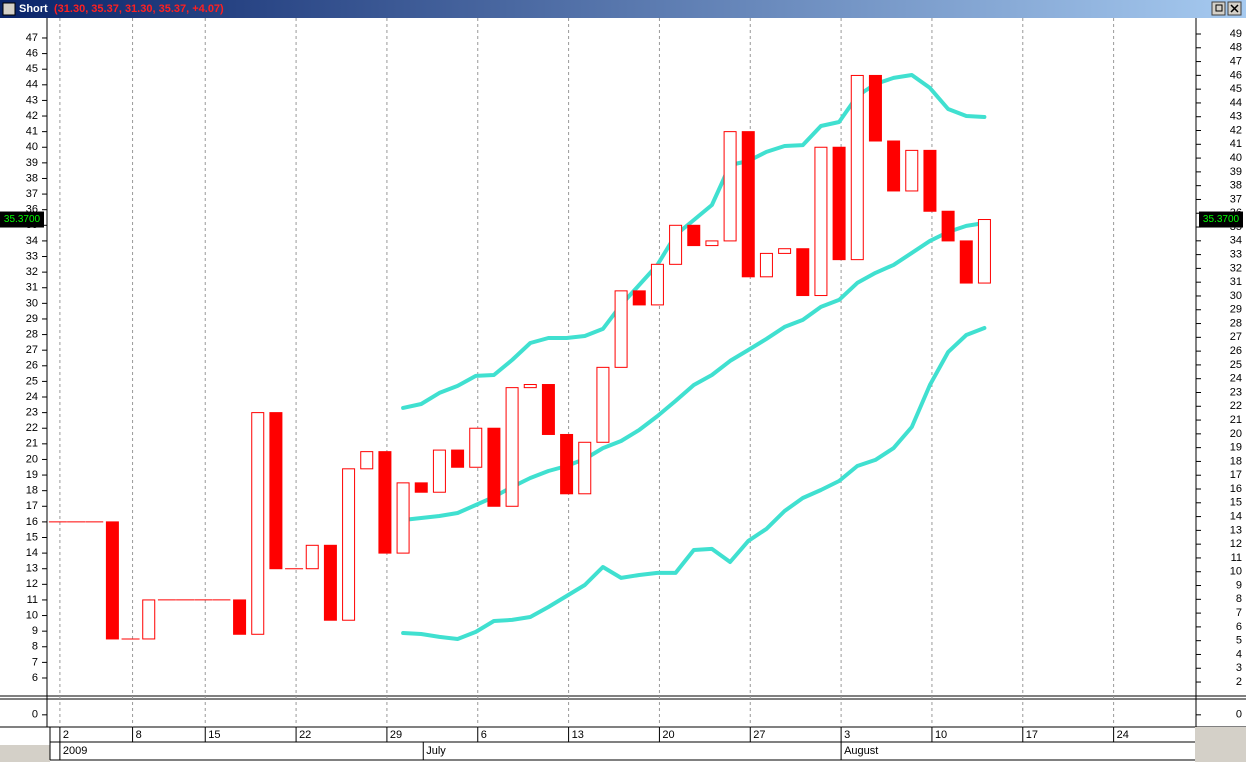 This screenshot has width=1246, height=762. I want to click on last-value-box, so click(22, 219).